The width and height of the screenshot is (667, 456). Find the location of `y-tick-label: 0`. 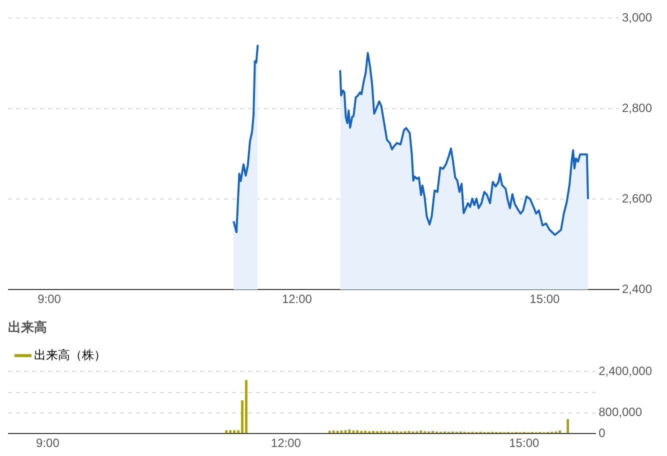

y-tick-label: 0 is located at coordinates (602, 433).